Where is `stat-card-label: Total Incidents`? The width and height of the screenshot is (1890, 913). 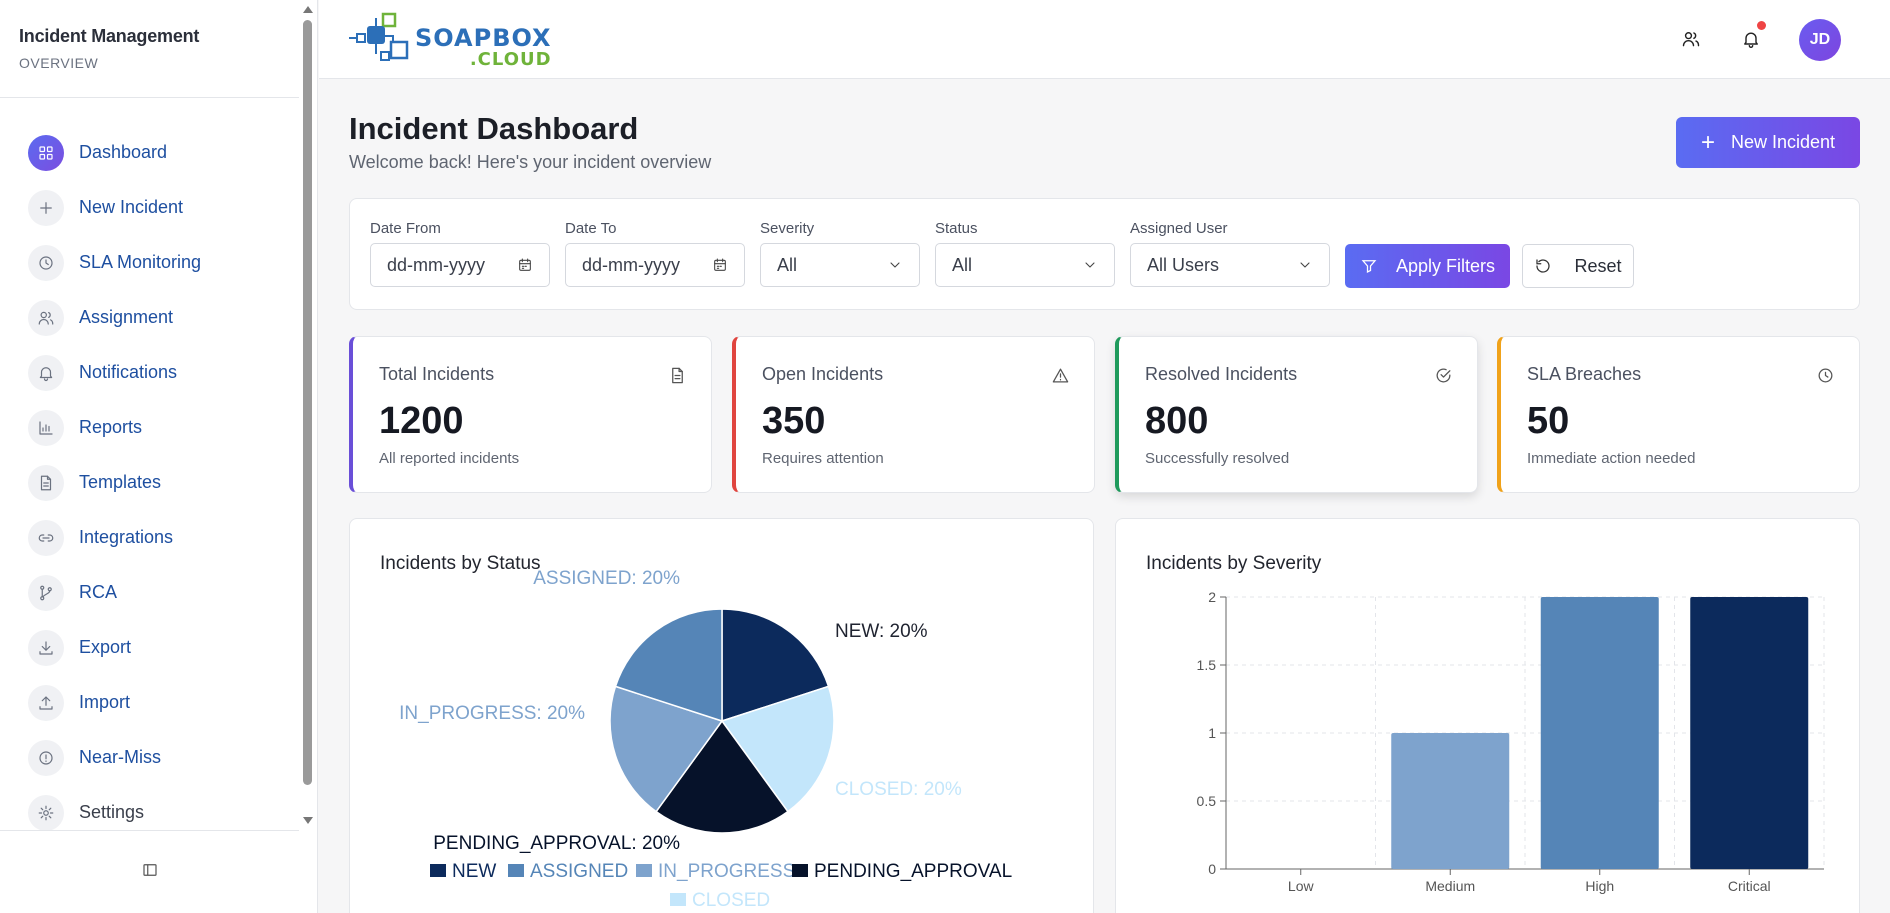 stat-card-label: Total Incidents is located at coordinates (437, 374).